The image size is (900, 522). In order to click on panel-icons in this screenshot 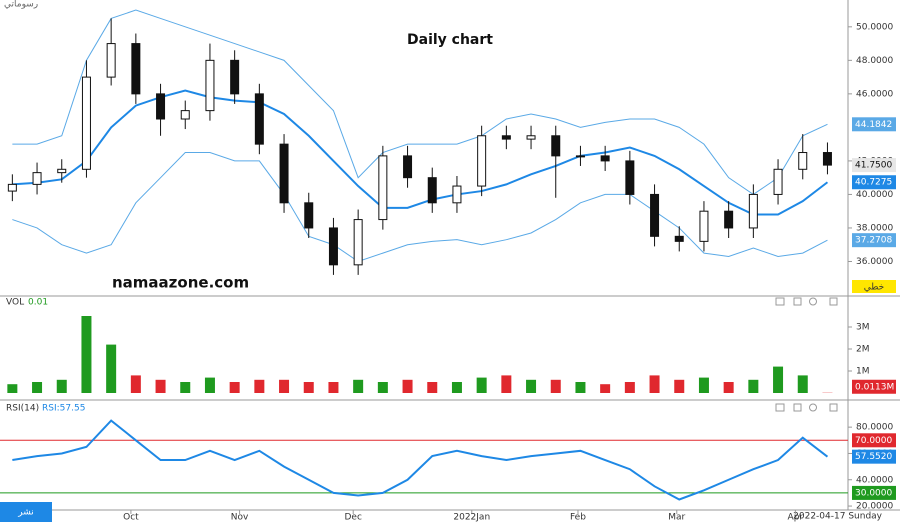, I will do `click(806, 354)`.